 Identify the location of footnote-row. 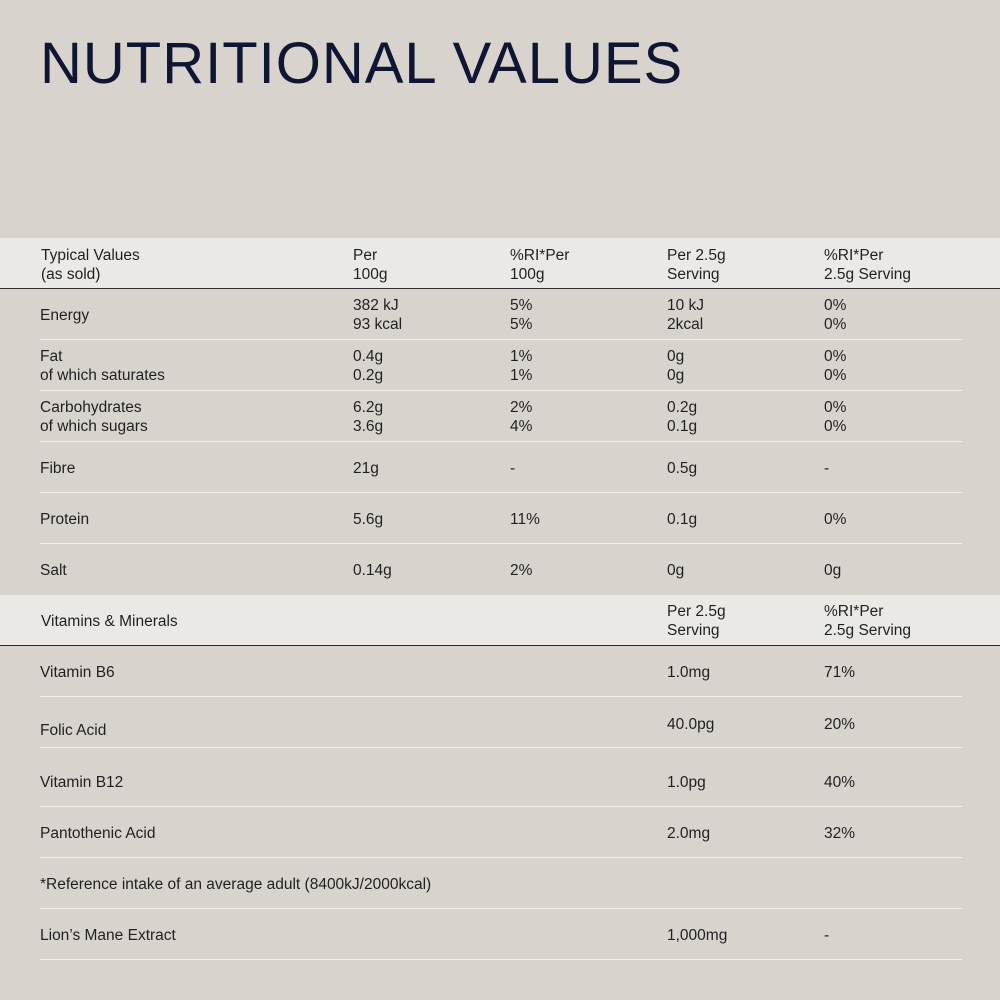
(501, 883).